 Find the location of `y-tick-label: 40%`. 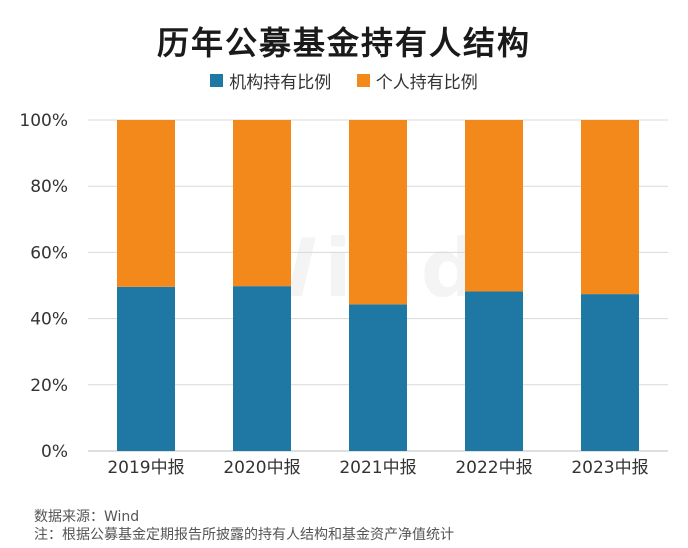

y-tick-label: 40% is located at coordinates (49, 320).